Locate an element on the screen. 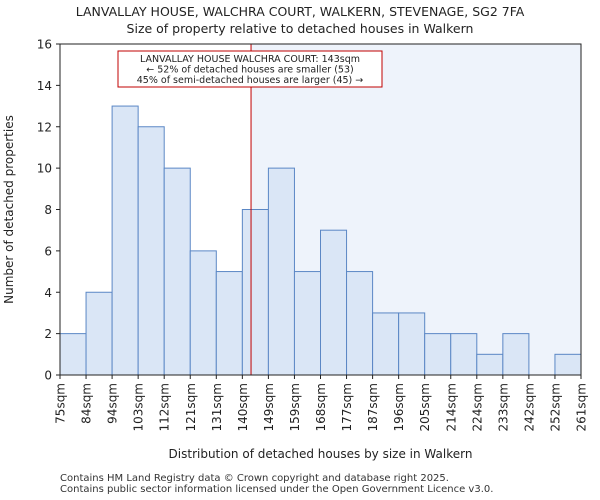  bar-159sqm is located at coordinates (307, 323).